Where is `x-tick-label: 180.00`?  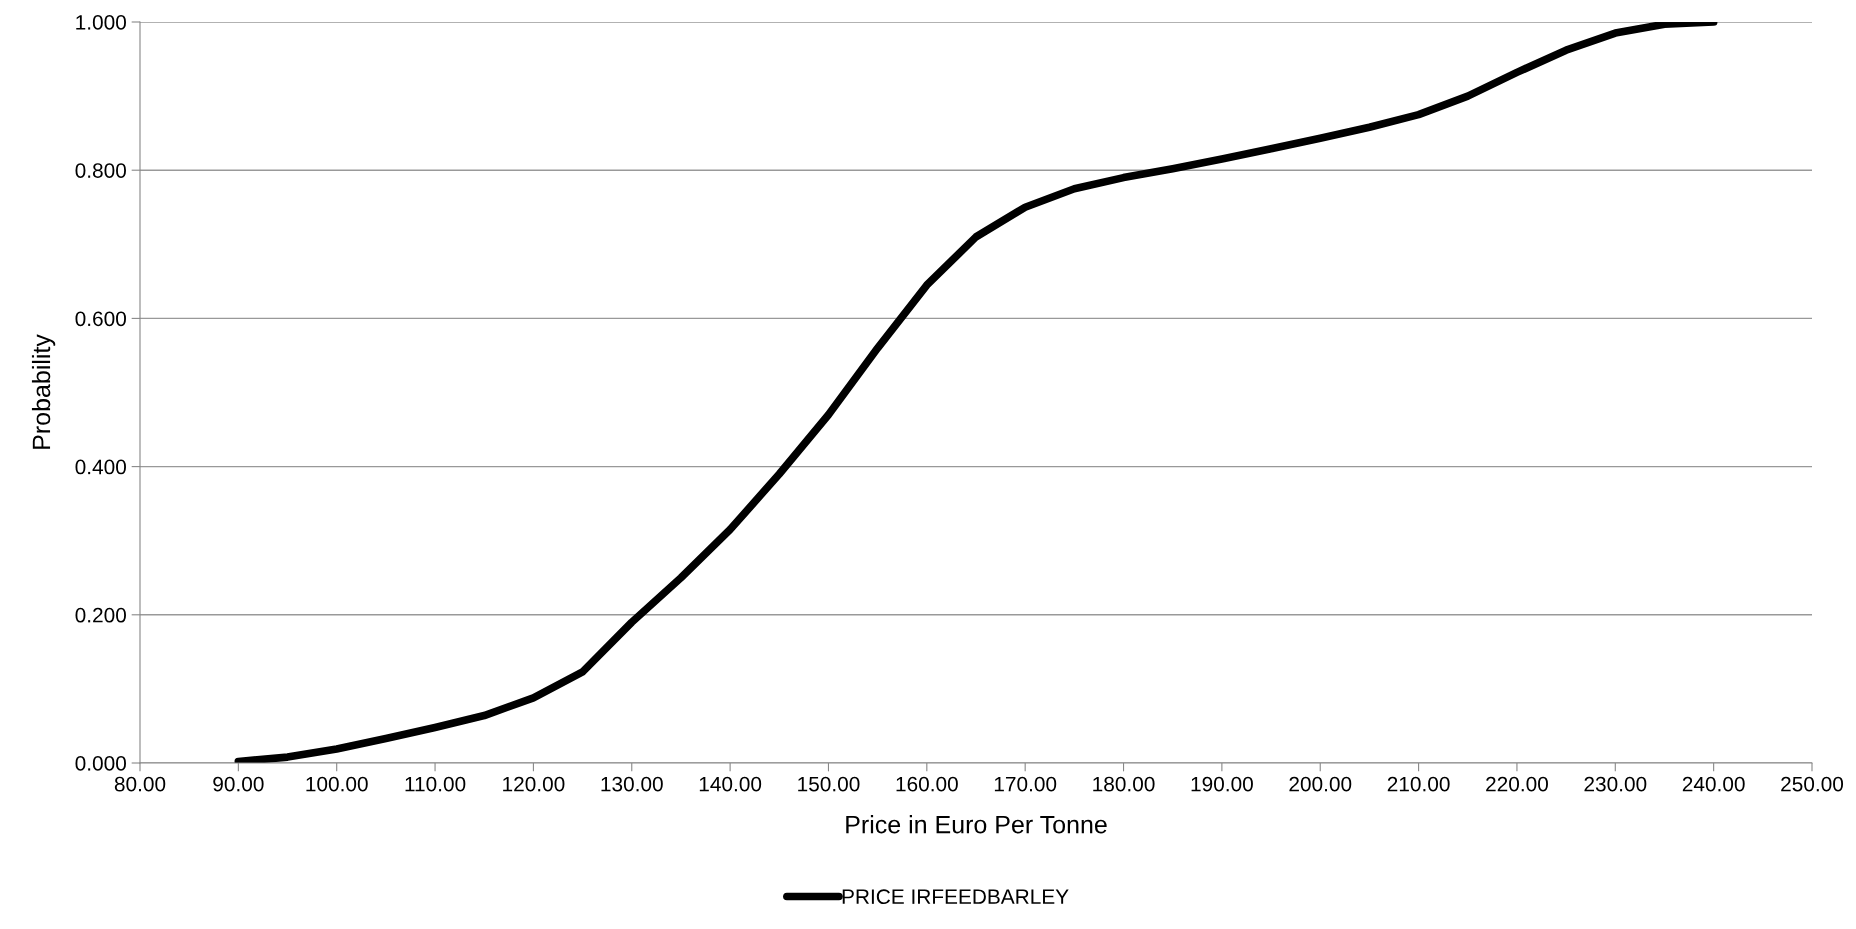
x-tick-label: 180.00 is located at coordinates (1124, 784).